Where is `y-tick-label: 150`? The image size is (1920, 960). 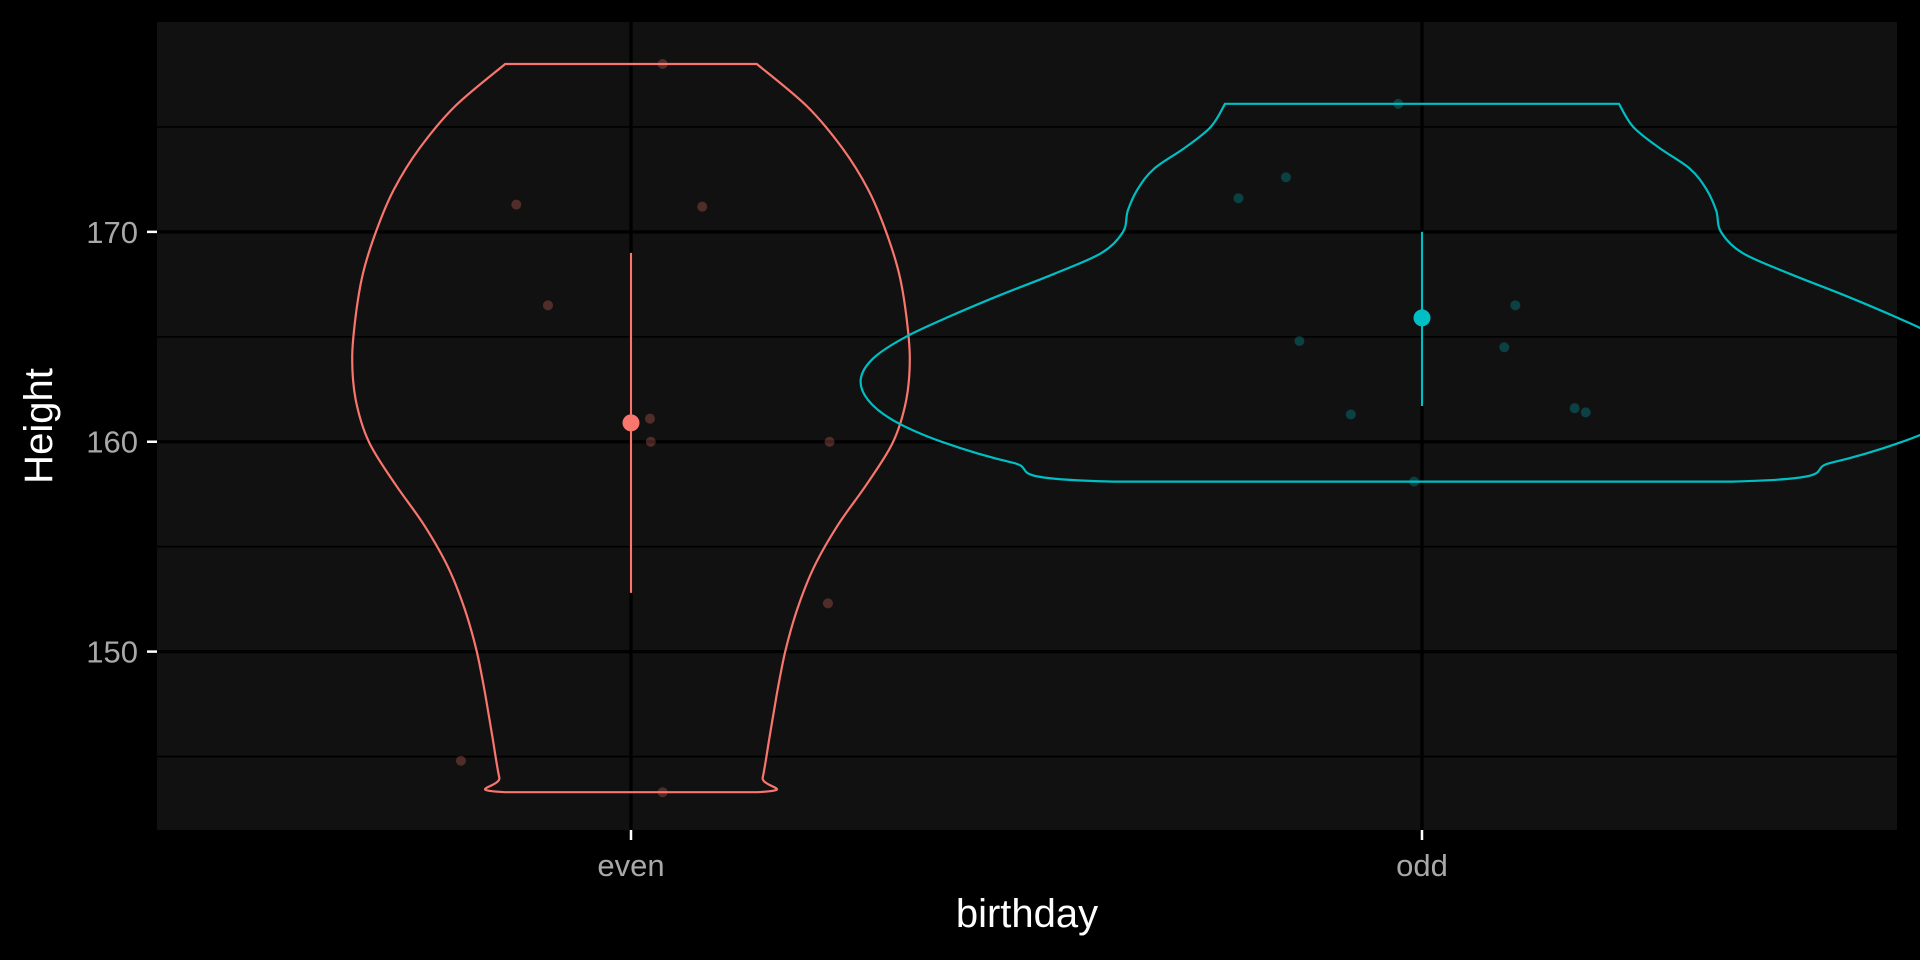
y-tick-label: 150 is located at coordinates (112, 652).